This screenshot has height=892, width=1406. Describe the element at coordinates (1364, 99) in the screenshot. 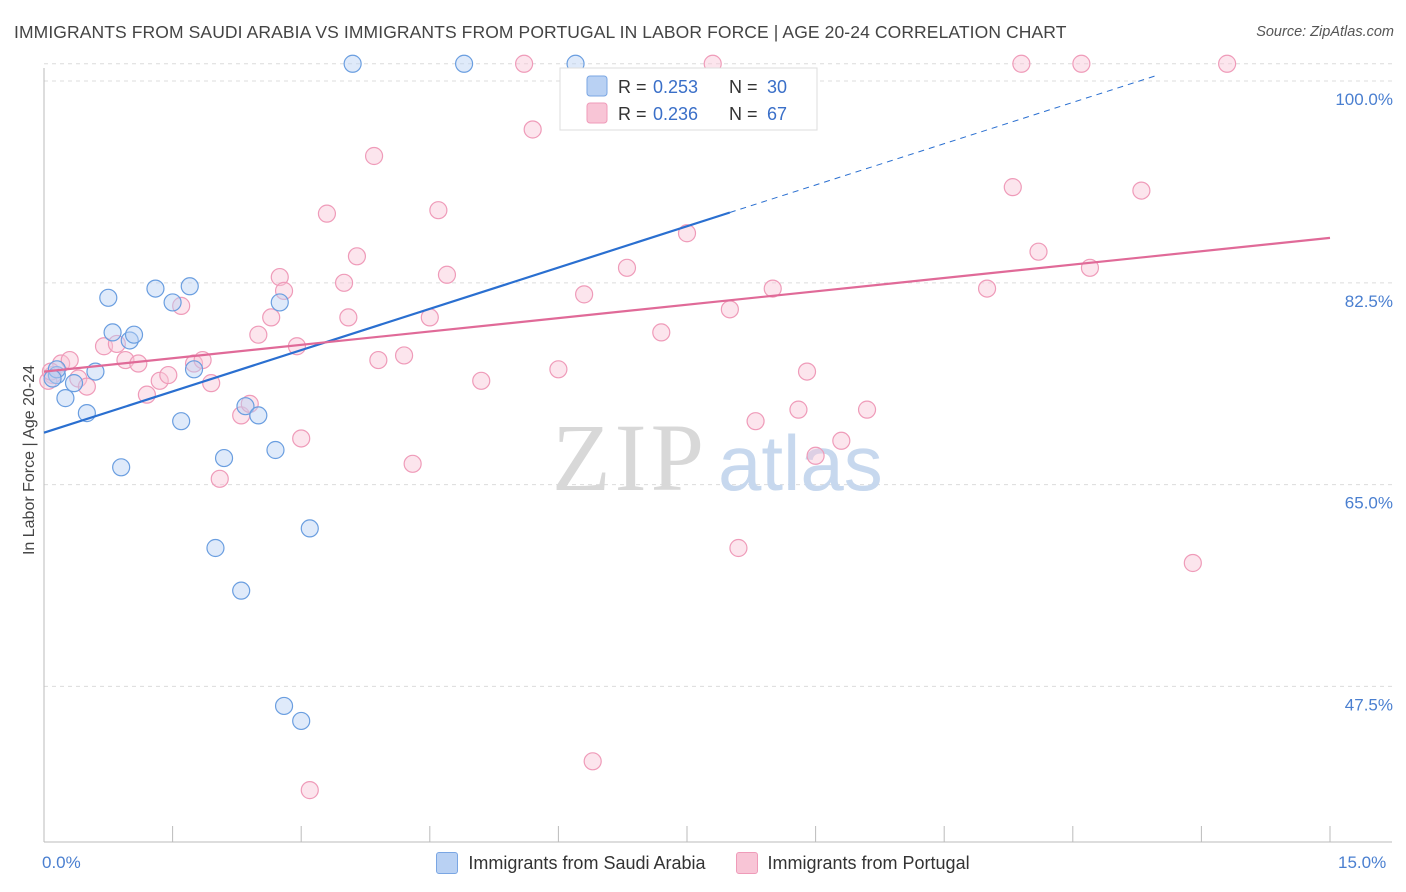

I see `y-tick-label-0: 100.0%` at that location.